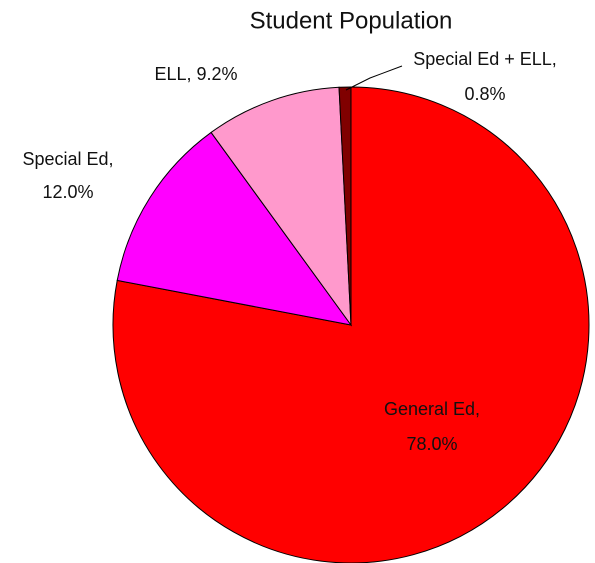  What do you see at coordinates (485, 59) in the screenshot?
I see `label-category: Special Ed + ELL,` at bounding box center [485, 59].